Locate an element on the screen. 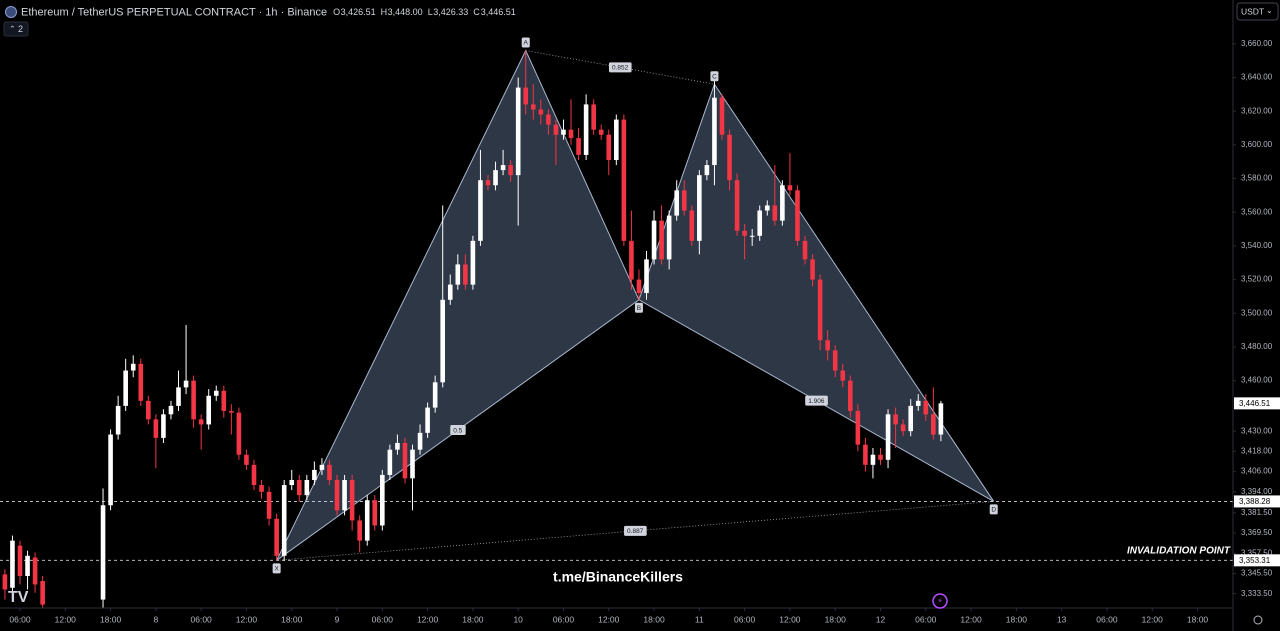 The height and width of the screenshot is (631, 1280). pattern-ratio-label: 0.5 is located at coordinates (457, 430).